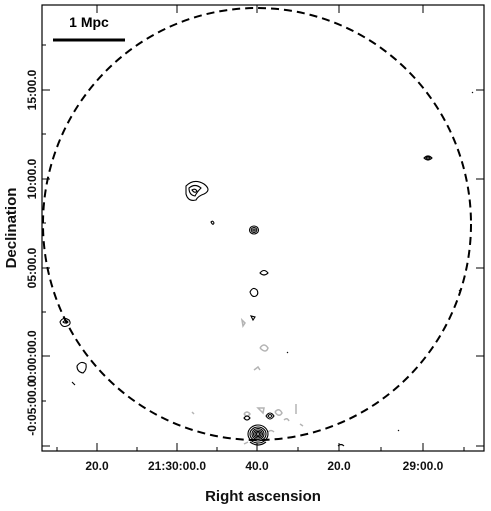  What do you see at coordinates (260, 447) in the screenshot?
I see `x-ticks-bottom` at bounding box center [260, 447].